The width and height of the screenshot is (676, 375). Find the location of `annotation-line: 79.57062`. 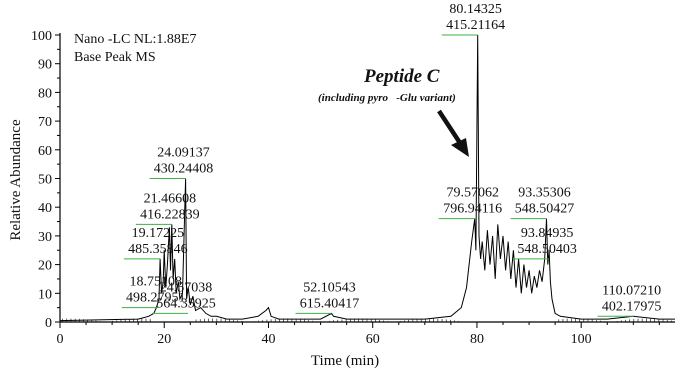

annotation-line: 79.57062 is located at coordinates (472, 193).